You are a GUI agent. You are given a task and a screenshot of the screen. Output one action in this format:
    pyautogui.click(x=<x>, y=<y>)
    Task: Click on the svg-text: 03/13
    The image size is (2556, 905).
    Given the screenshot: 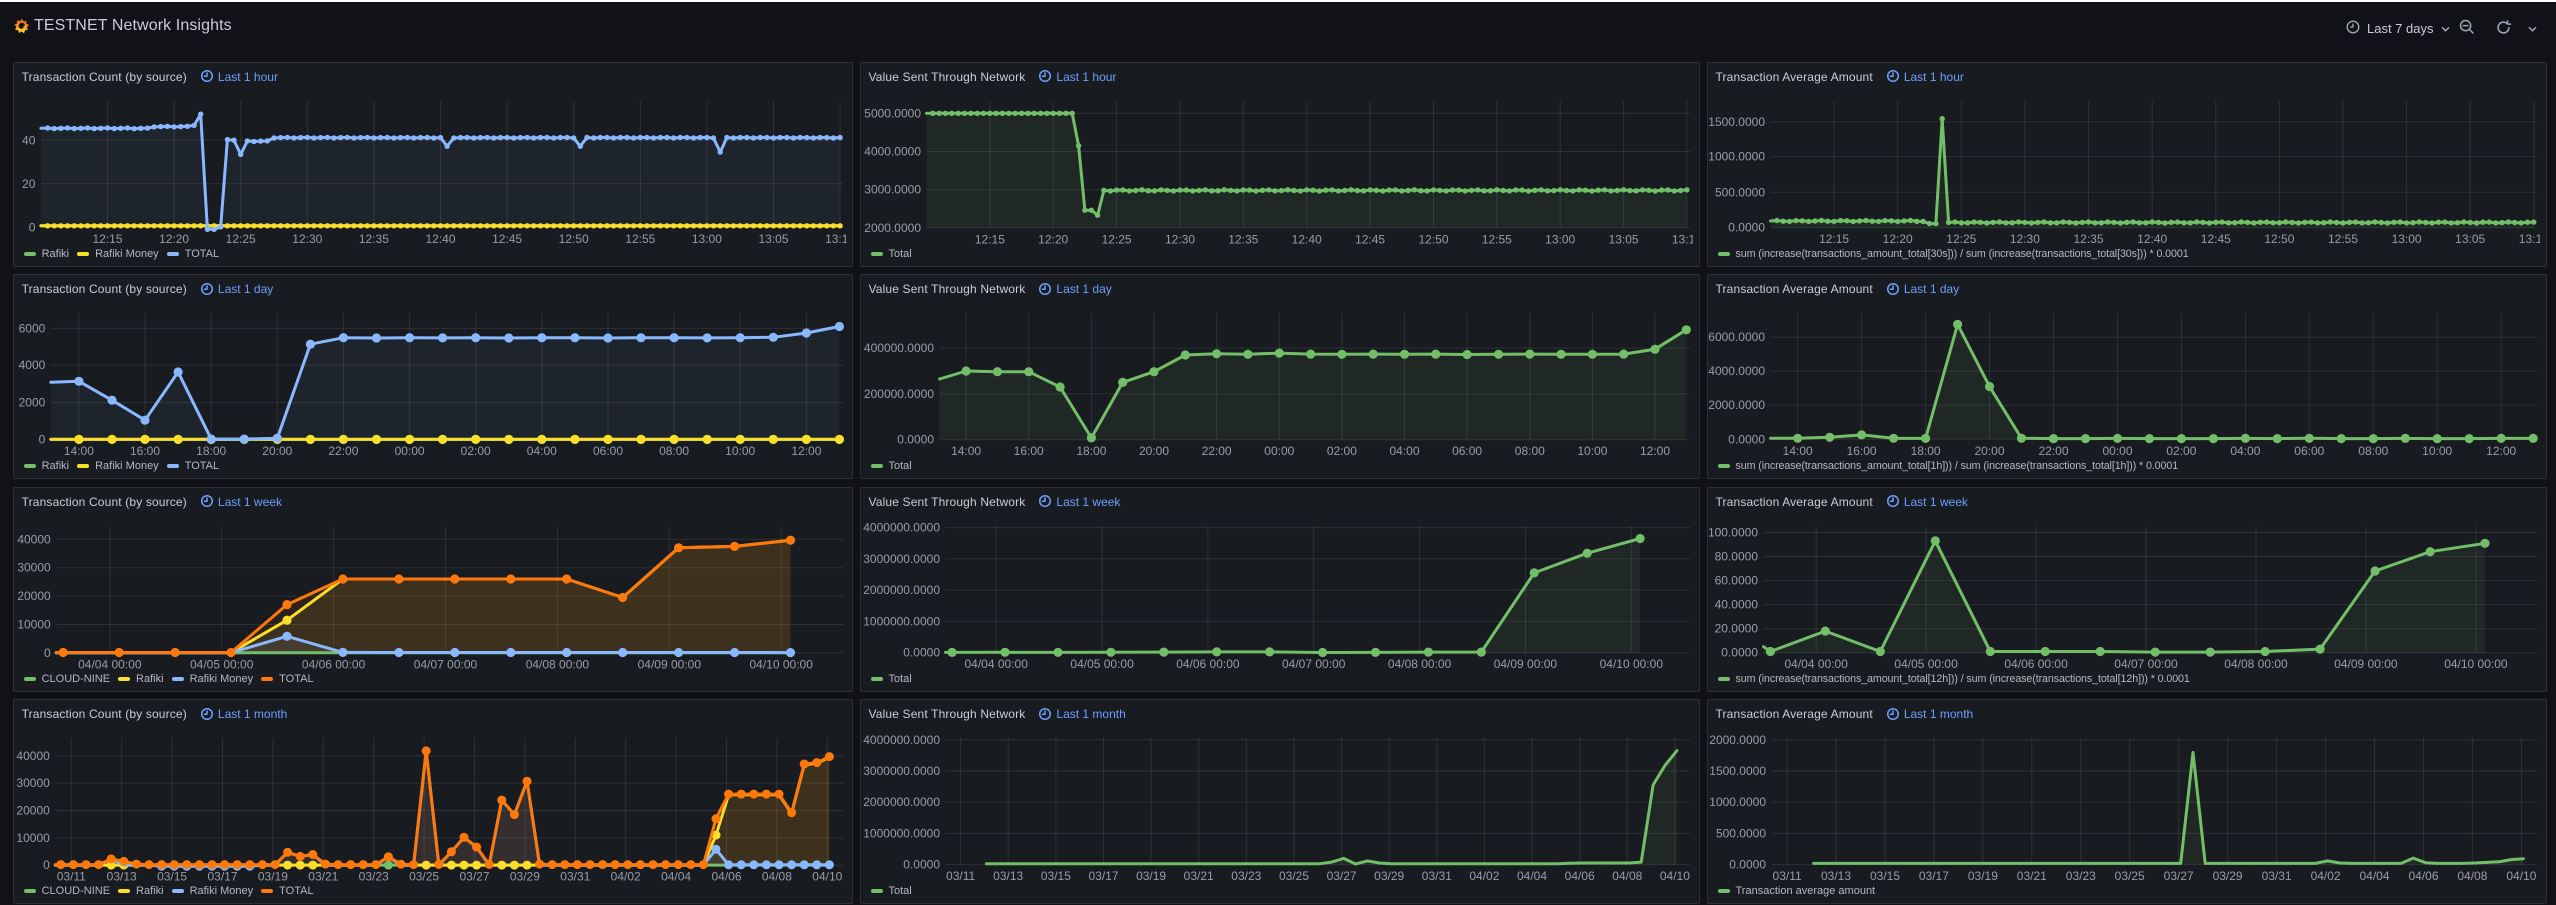 What is the action you would take?
    pyautogui.click(x=1008, y=876)
    